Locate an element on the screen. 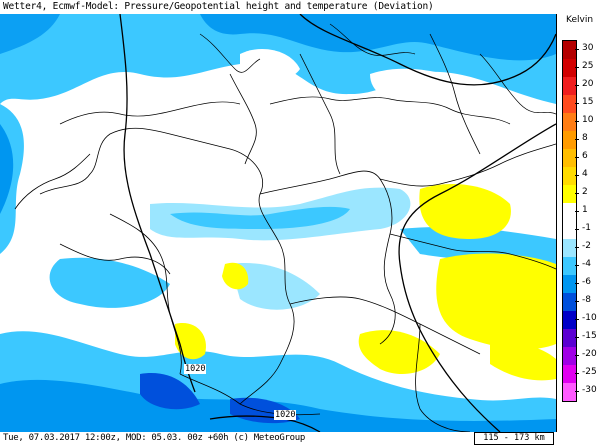  legend-item: 25 is located at coordinates (584, 74).